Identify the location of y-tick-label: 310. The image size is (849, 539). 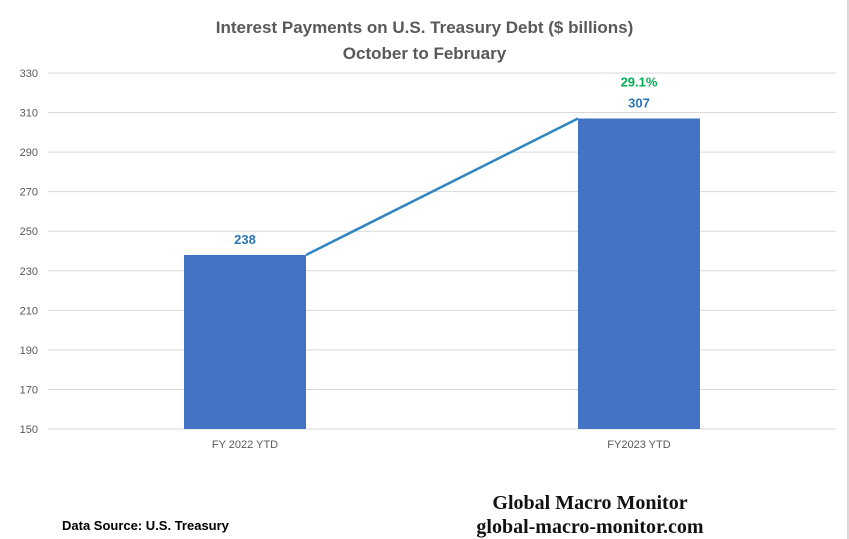
(29, 114).